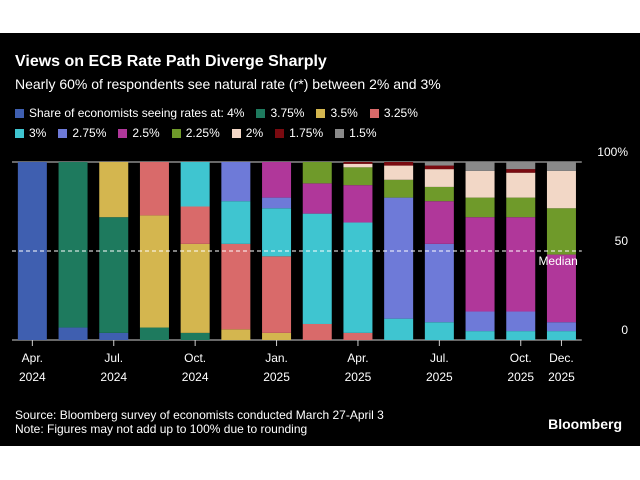 This screenshot has height=480, width=640. What do you see at coordinates (129, 113) in the screenshot?
I see `legend-item: Share of economists seeing rates at: 4%` at bounding box center [129, 113].